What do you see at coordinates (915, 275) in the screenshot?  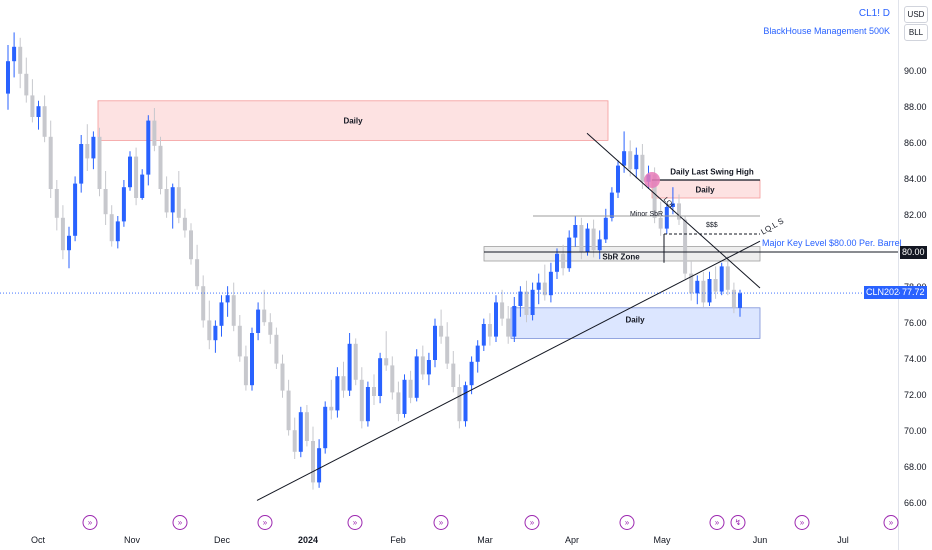 I see `price-scale` at bounding box center [915, 275].